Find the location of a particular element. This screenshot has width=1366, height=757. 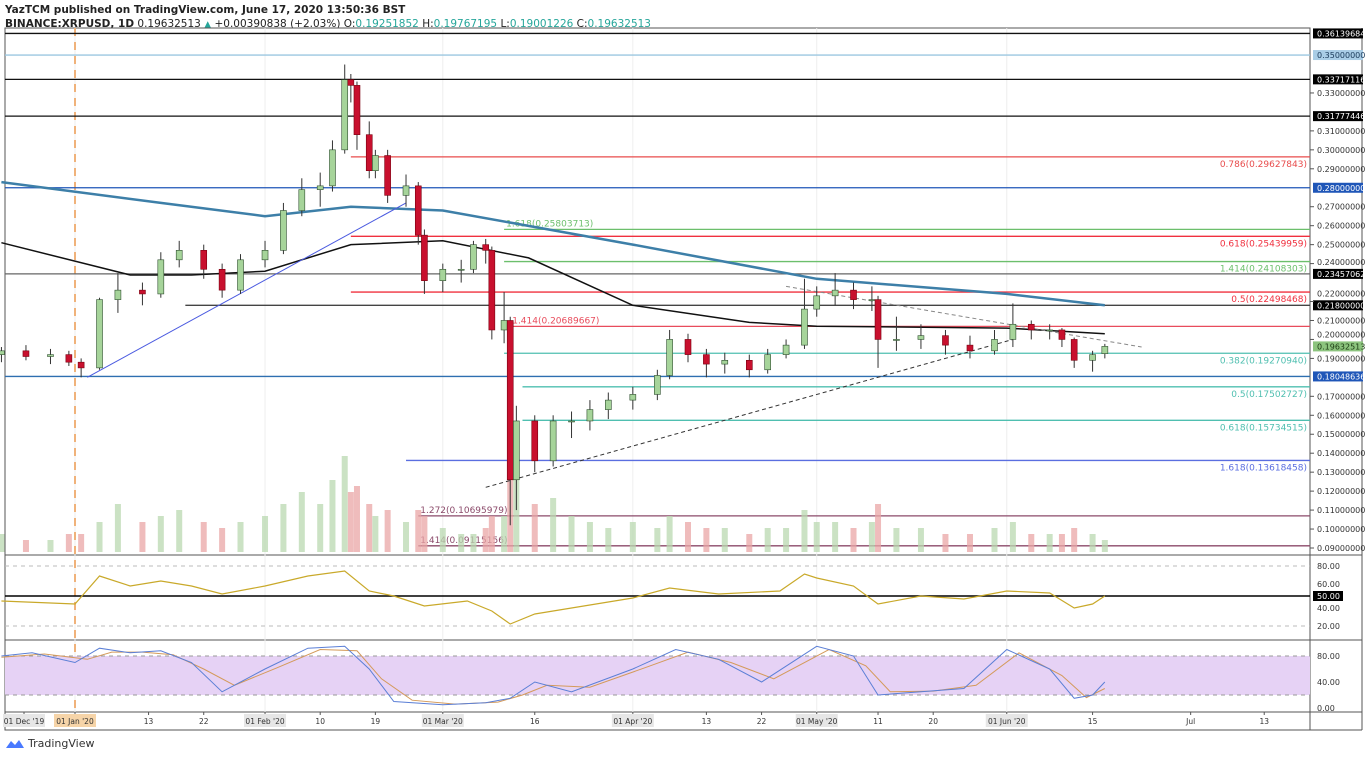

symbol: BINANCE:XRPUSD, 1D is located at coordinates (70, 24).